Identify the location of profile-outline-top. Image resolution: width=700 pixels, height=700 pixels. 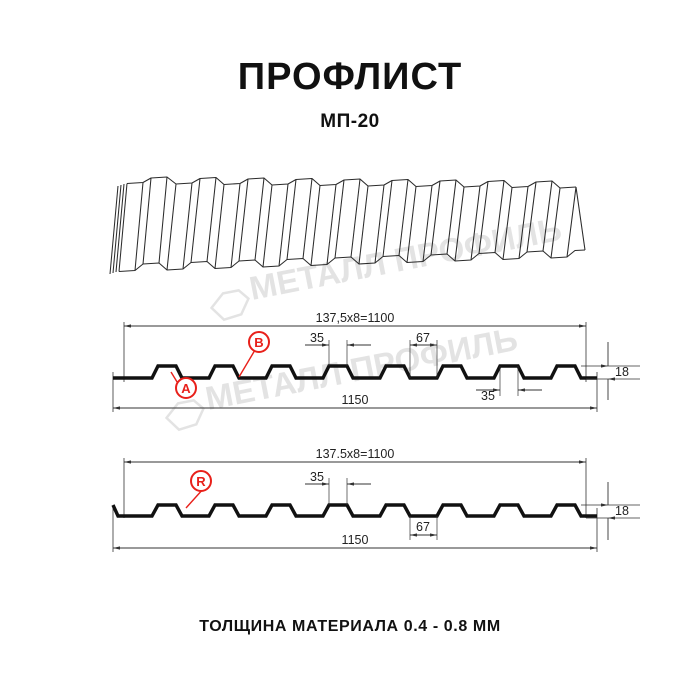
(355, 372).